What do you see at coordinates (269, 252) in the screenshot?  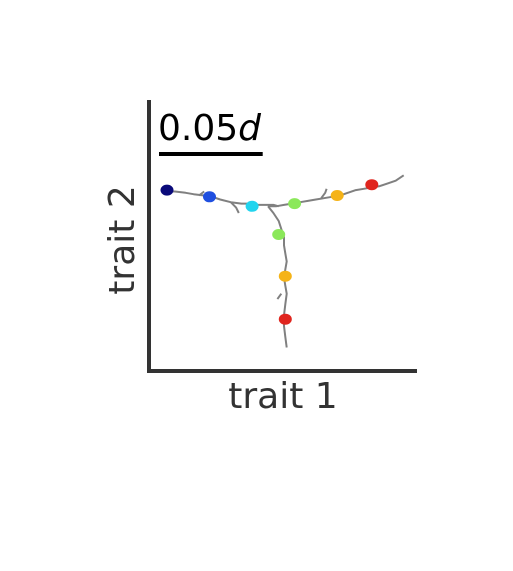 I see `data-points` at bounding box center [269, 252].